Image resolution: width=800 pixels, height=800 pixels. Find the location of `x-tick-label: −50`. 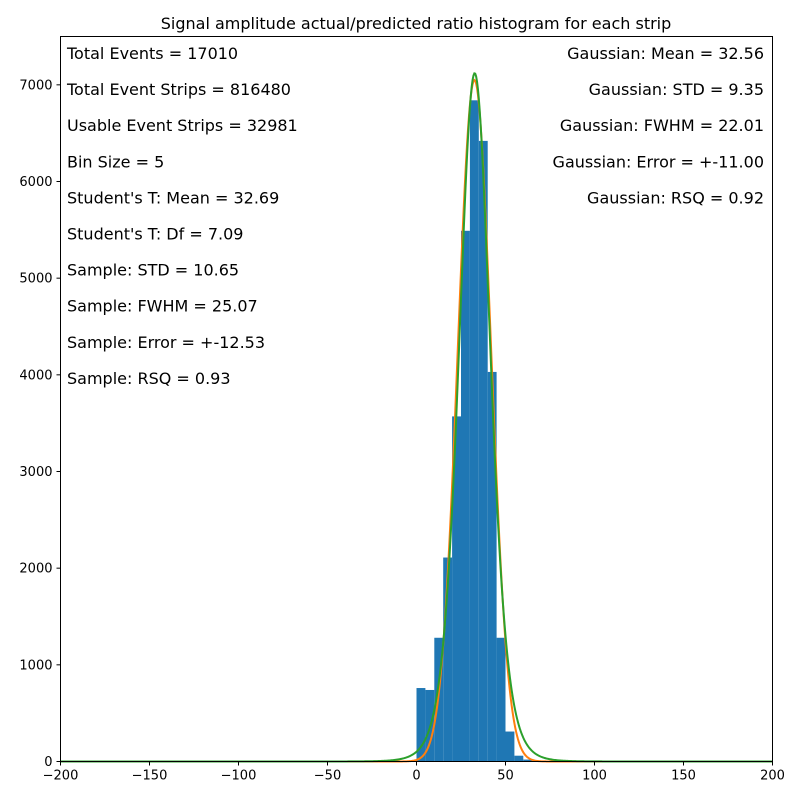

x-tick-label: −50 is located at coordinates (327, 776).